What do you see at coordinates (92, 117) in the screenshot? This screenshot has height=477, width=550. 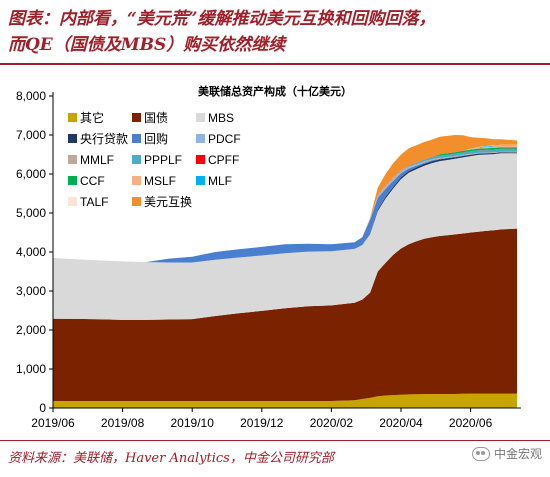 I see `legend-label: 其它` at bounding box center [92, 117].